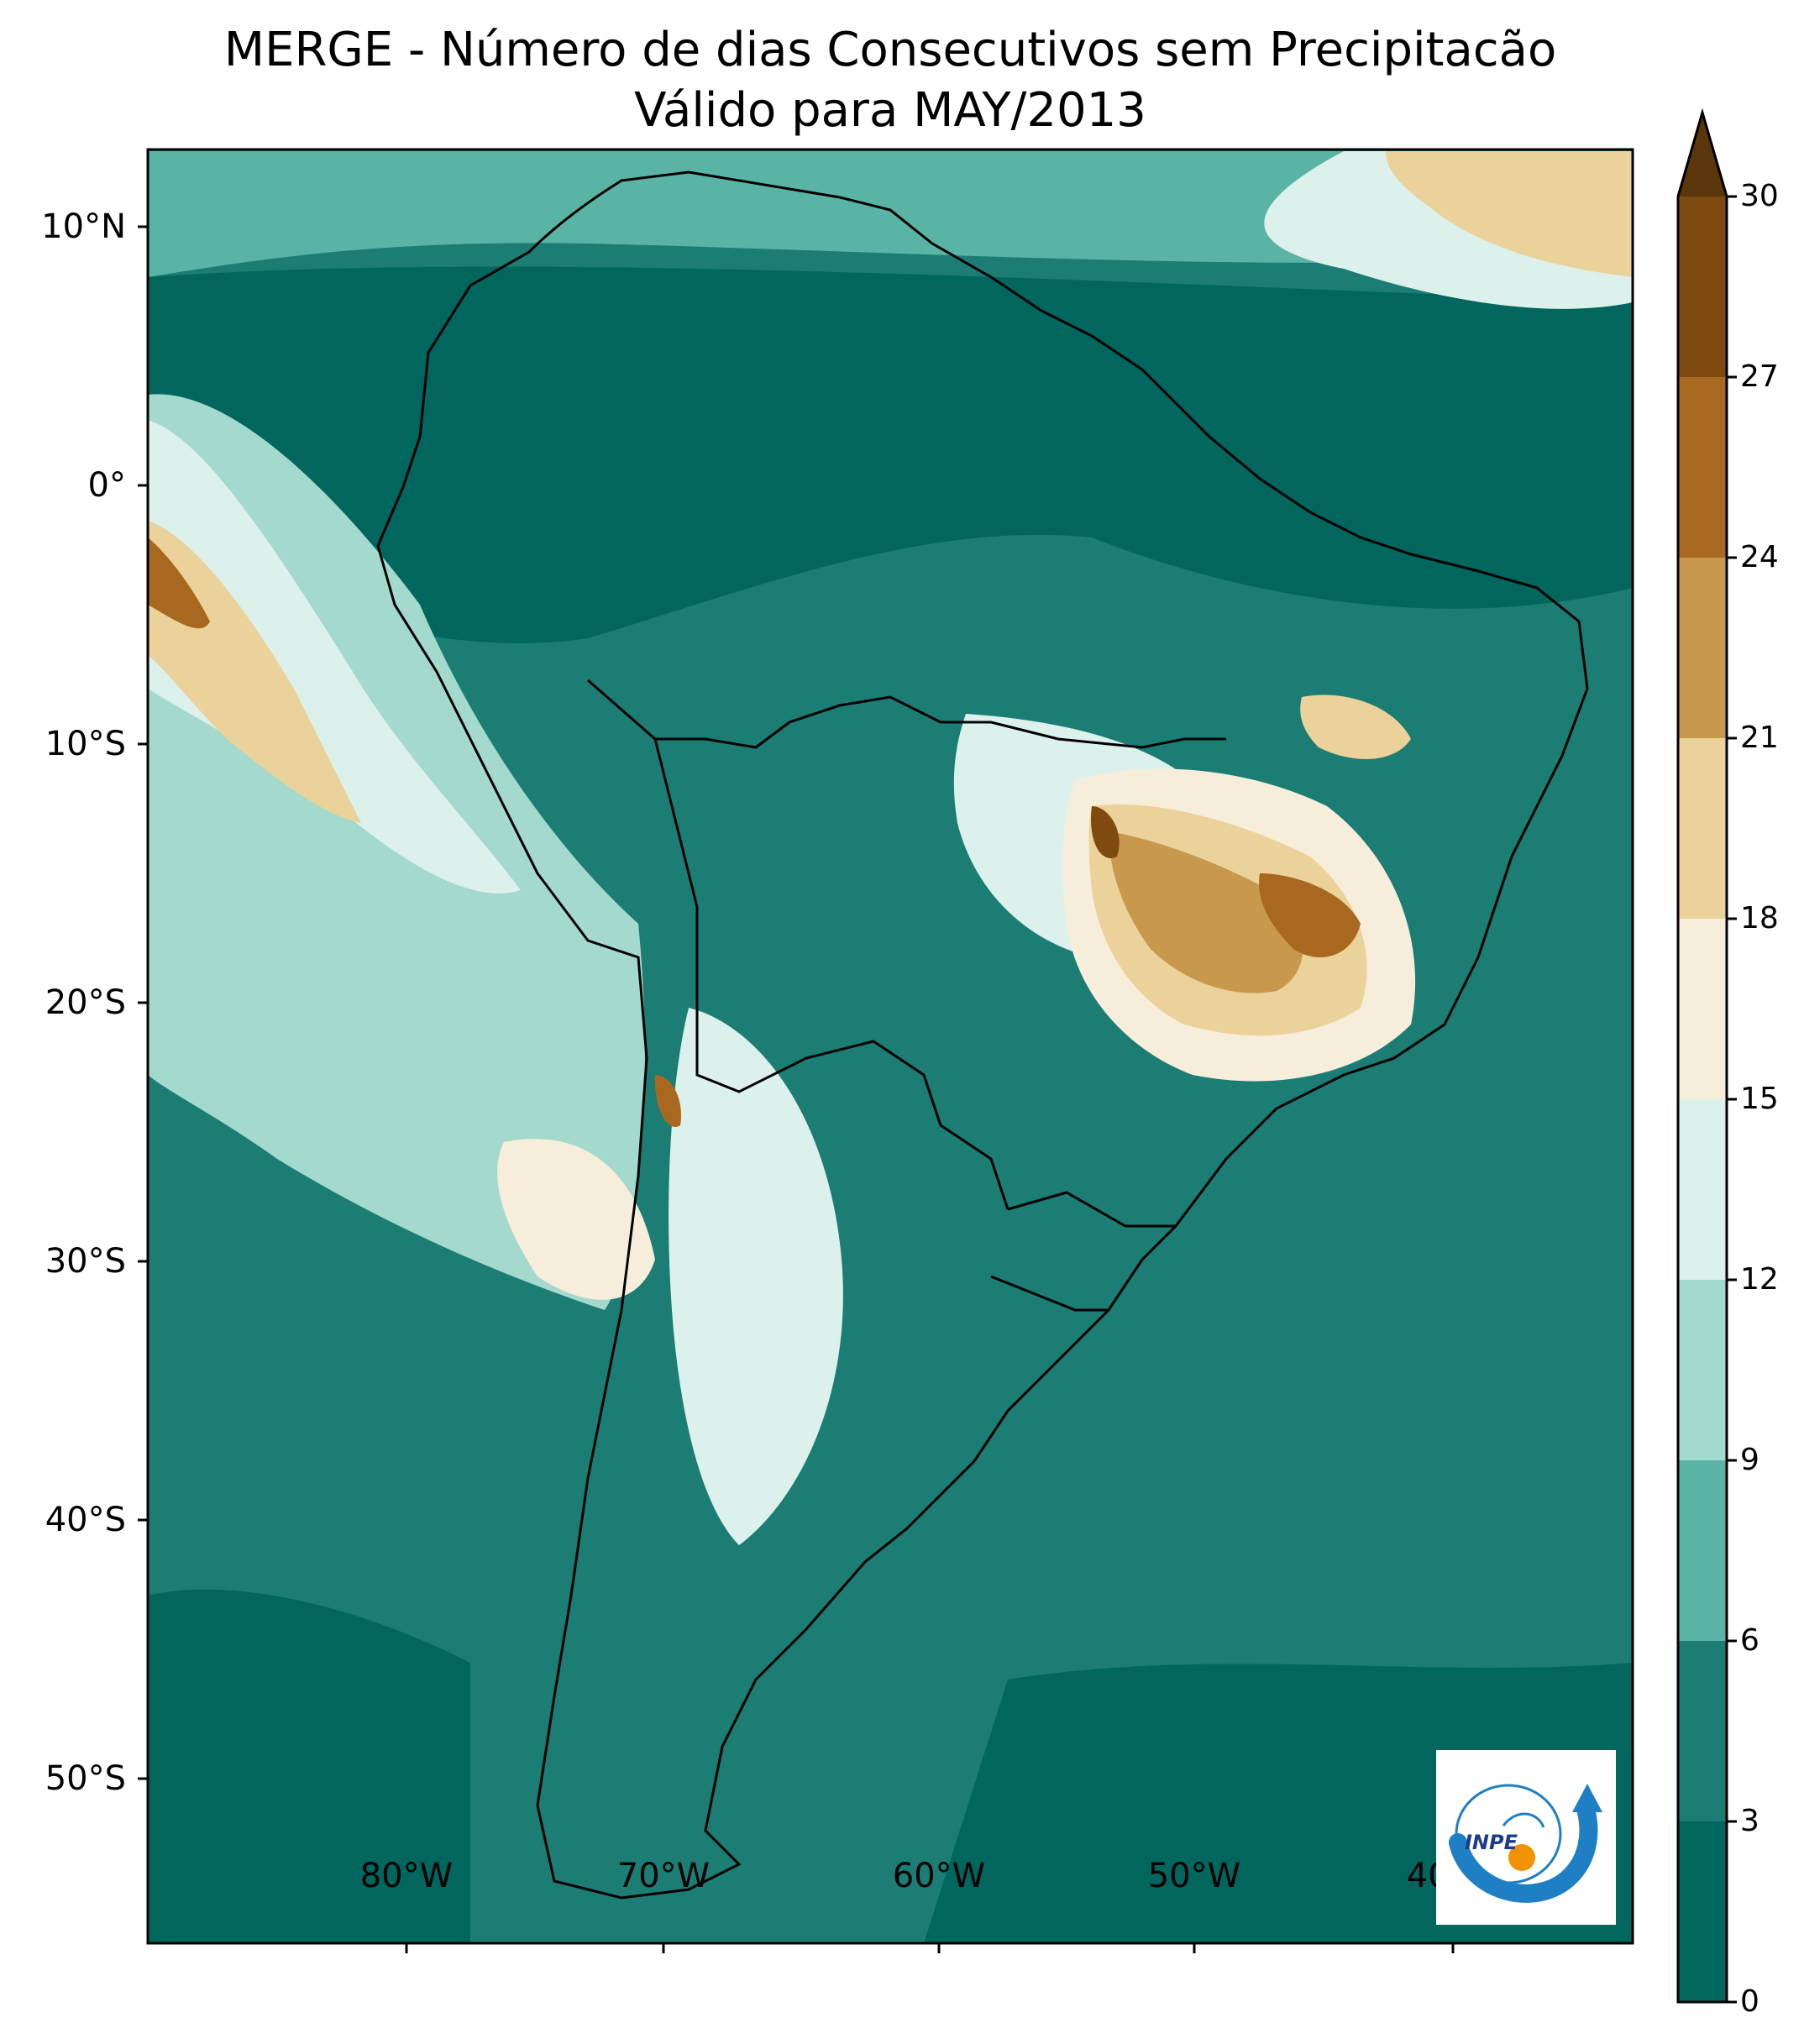 The width and height of the screenshot is (1804, 2044). Describe the element at coordinates (1206, 912) in the screenshot. I see `brazil-very-dry-area` at that location.